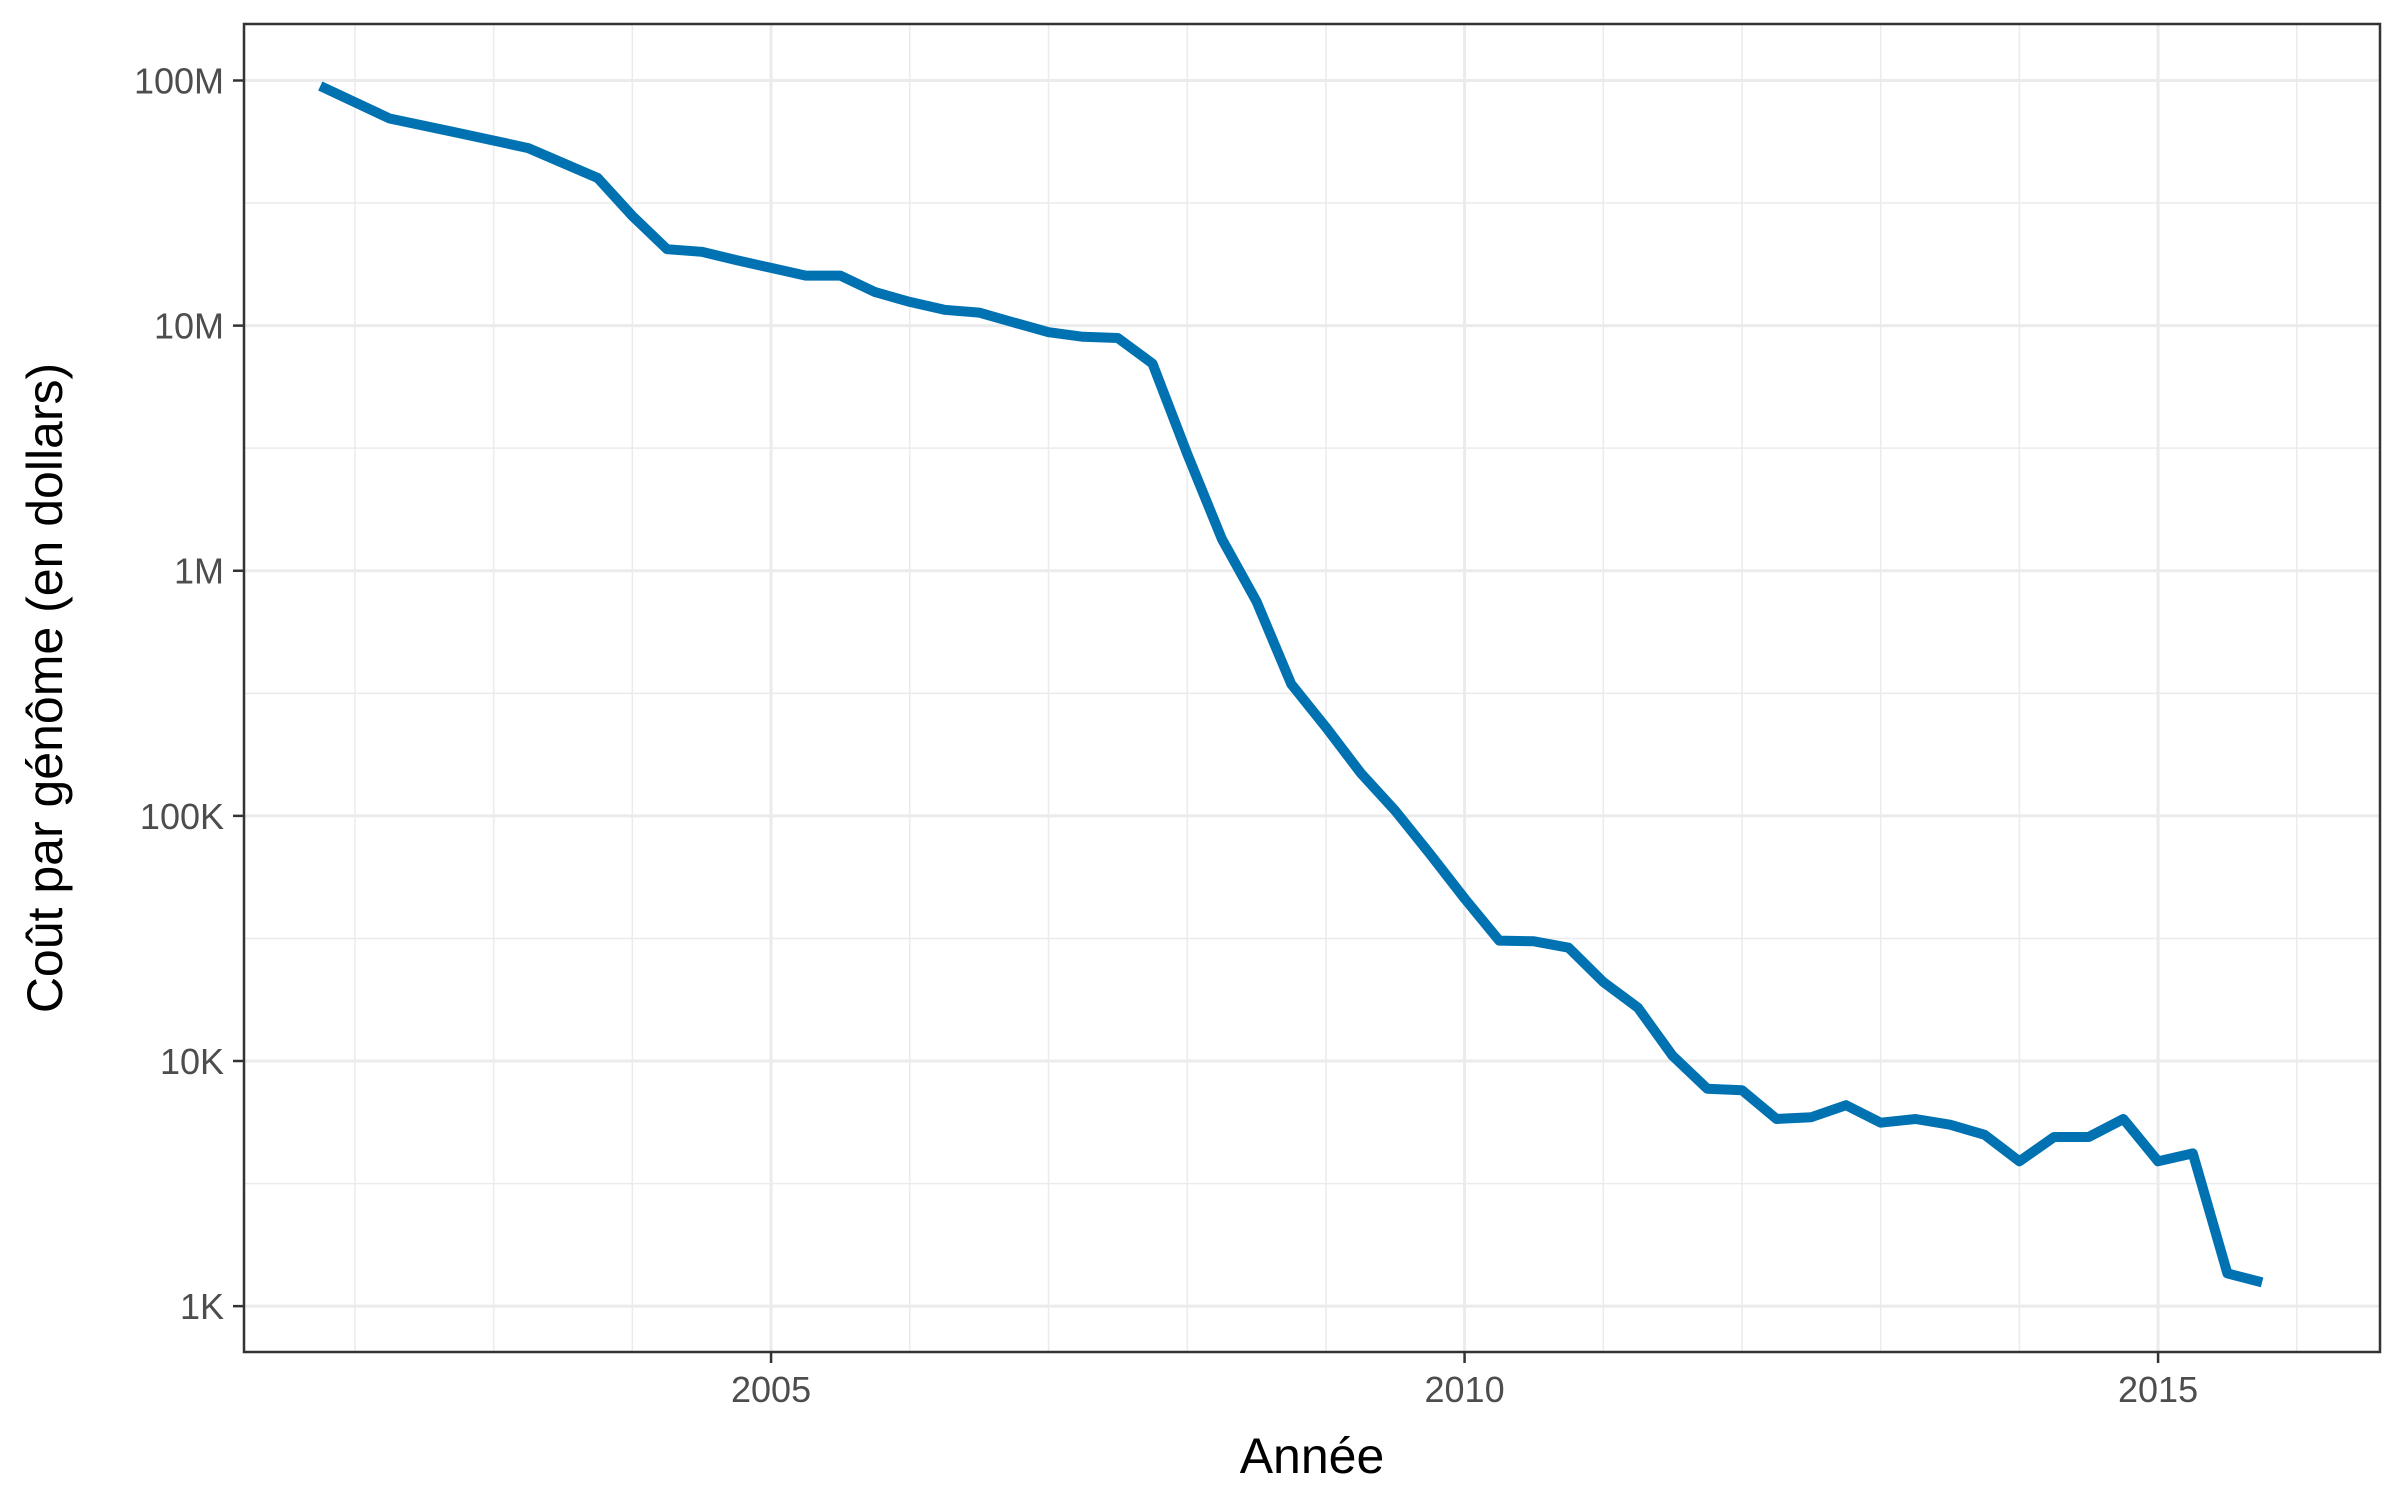 The image size is (2400, 1500). Describe the element at coordinates (45, 688) in the screenshot. I see `y-axis-title: Coût par génôme (en dollars)` at that location.